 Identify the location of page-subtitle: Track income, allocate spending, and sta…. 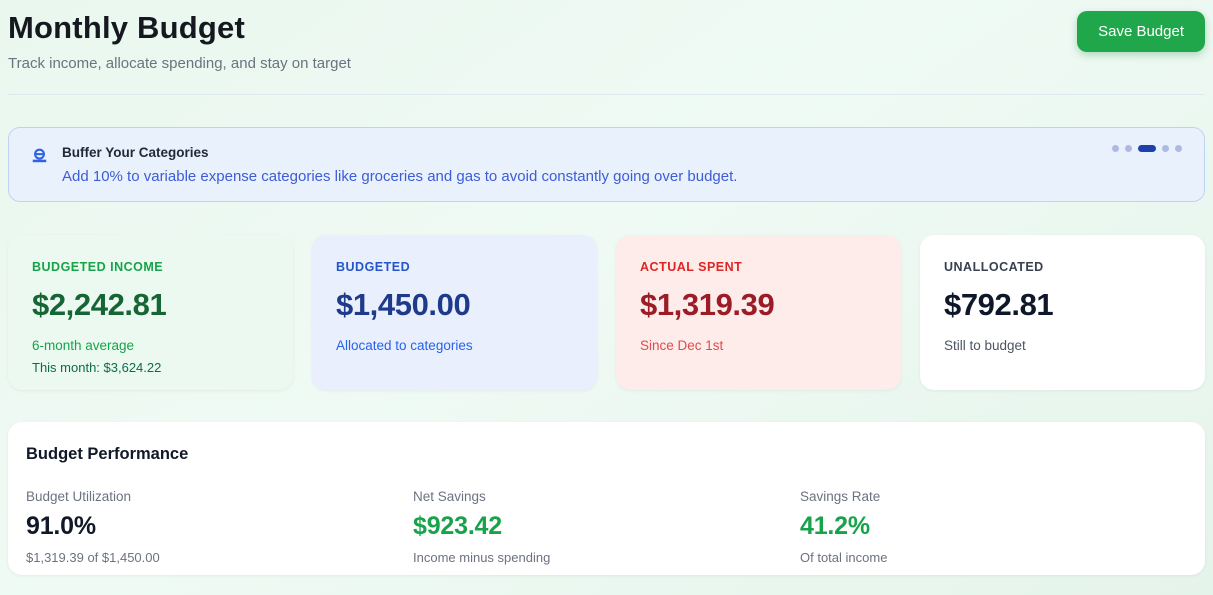
(179, 63).